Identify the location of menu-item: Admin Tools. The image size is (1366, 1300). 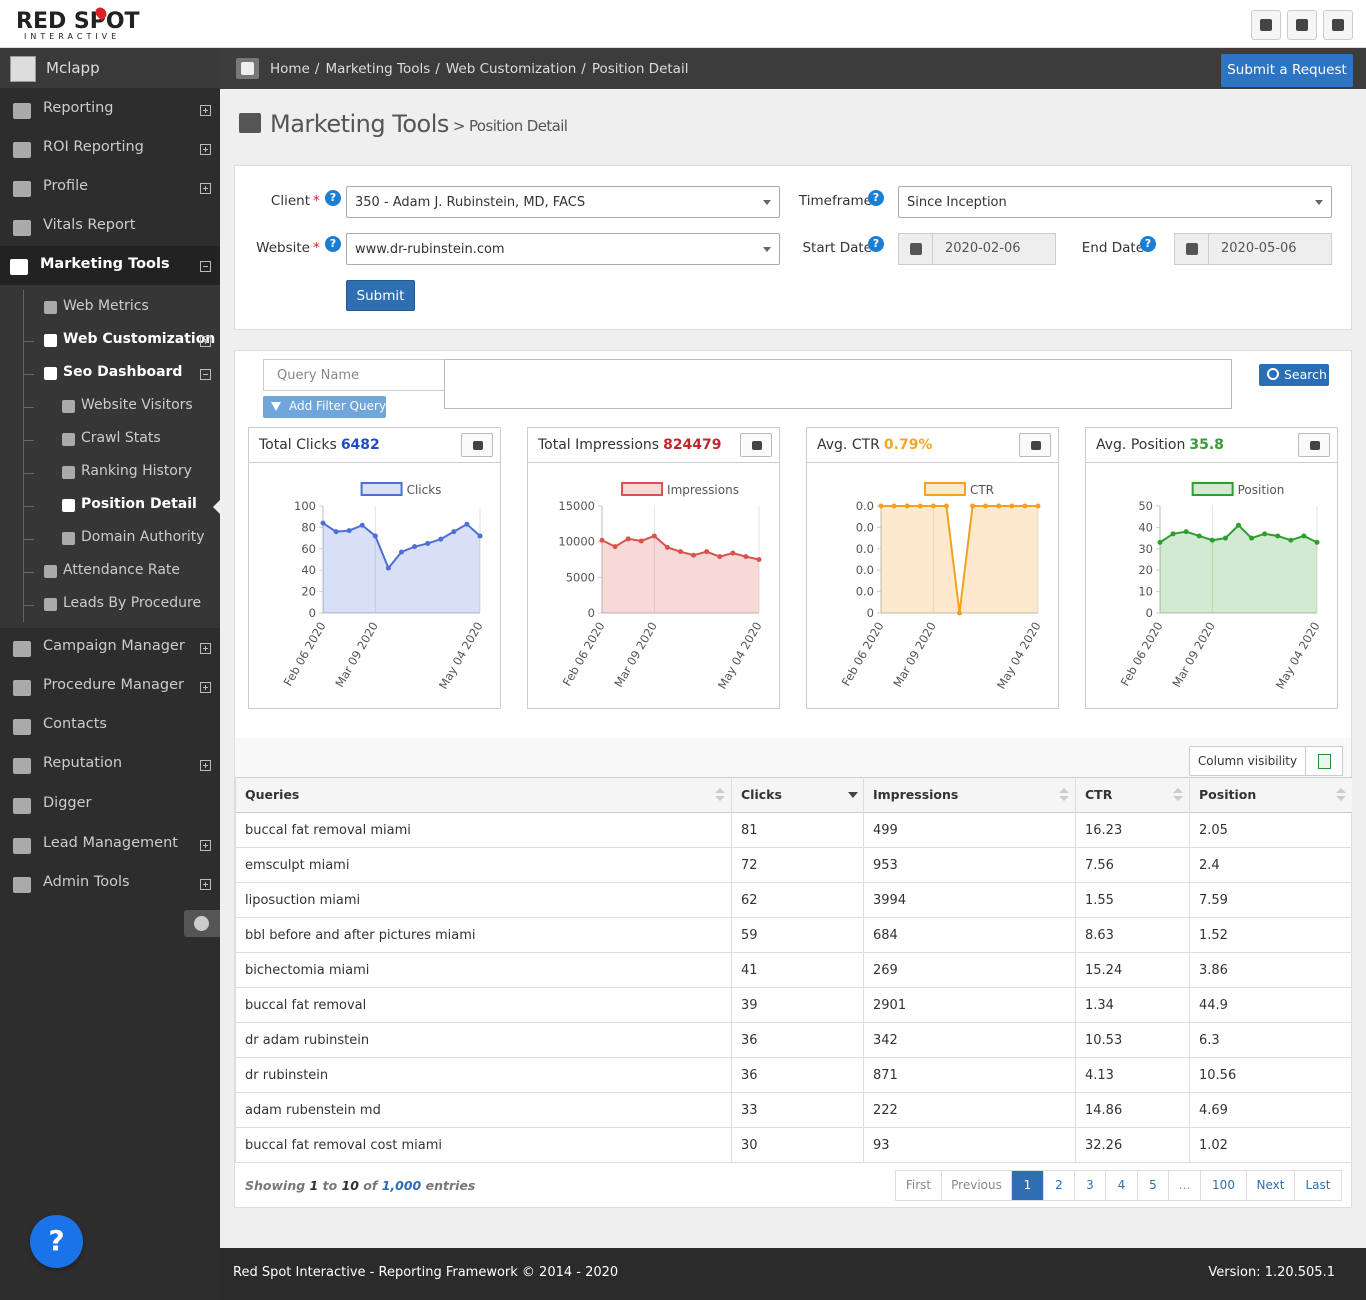
(86, 882).